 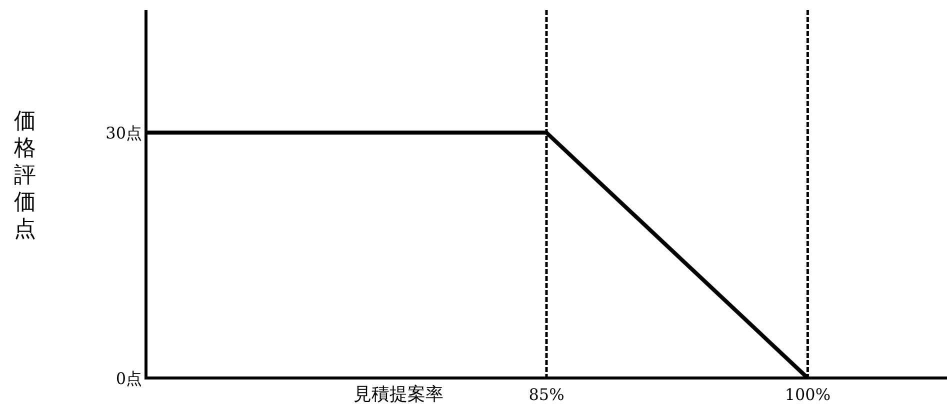 I want to click on y-axis-title: 価格評価点, so click(x=24, y=175).